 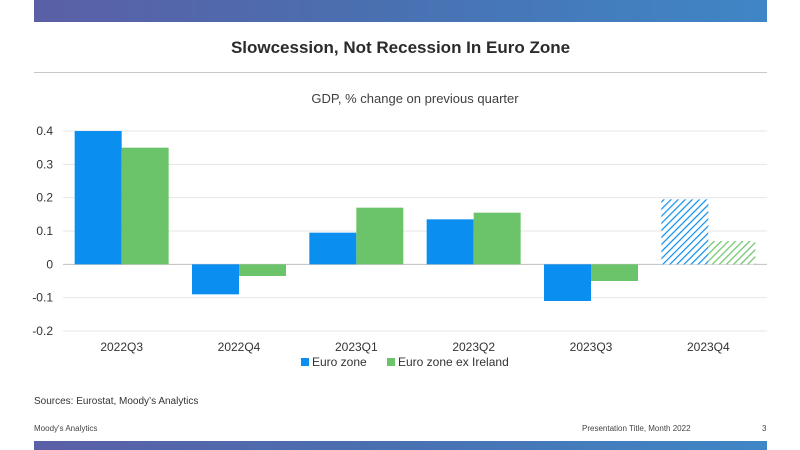 What do you see at coordinates (98, 198) in the screenshot?
I see `bar-euro-zone-2022q3` at bounding box center [98, 198].